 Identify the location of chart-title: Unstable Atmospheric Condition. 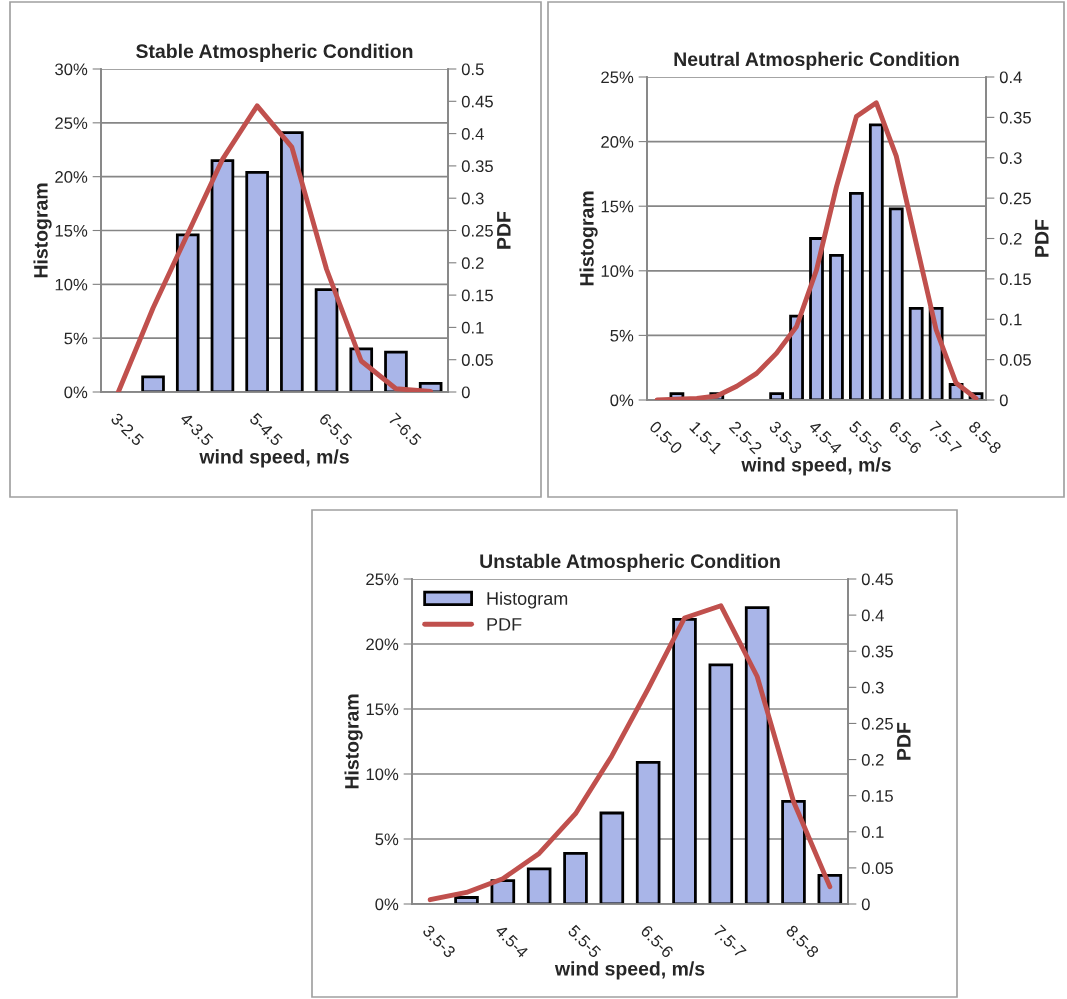
(630, 562).